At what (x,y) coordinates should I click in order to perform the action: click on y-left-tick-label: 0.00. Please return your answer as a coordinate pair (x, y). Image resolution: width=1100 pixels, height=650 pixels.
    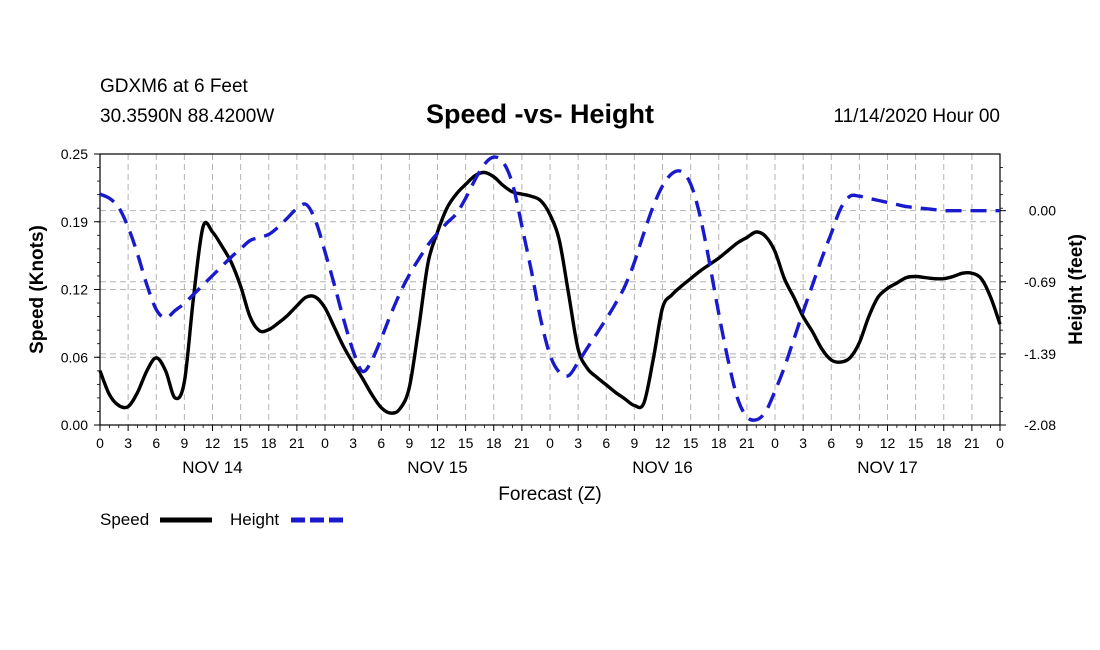
    Looking at the image, I should click on (74, 425).